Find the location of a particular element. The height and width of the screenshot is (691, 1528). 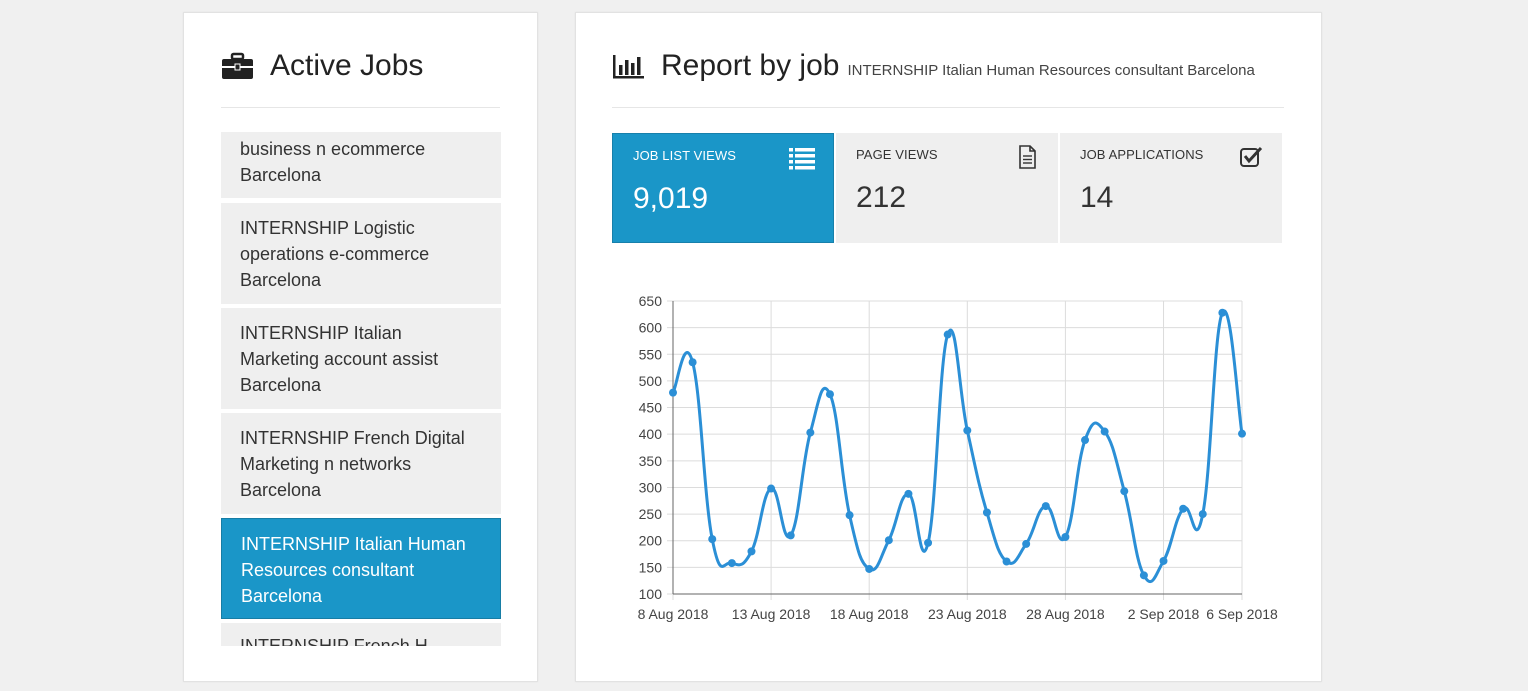

active-jobs-header: Active Jobs is located at coordinates (322, 66).